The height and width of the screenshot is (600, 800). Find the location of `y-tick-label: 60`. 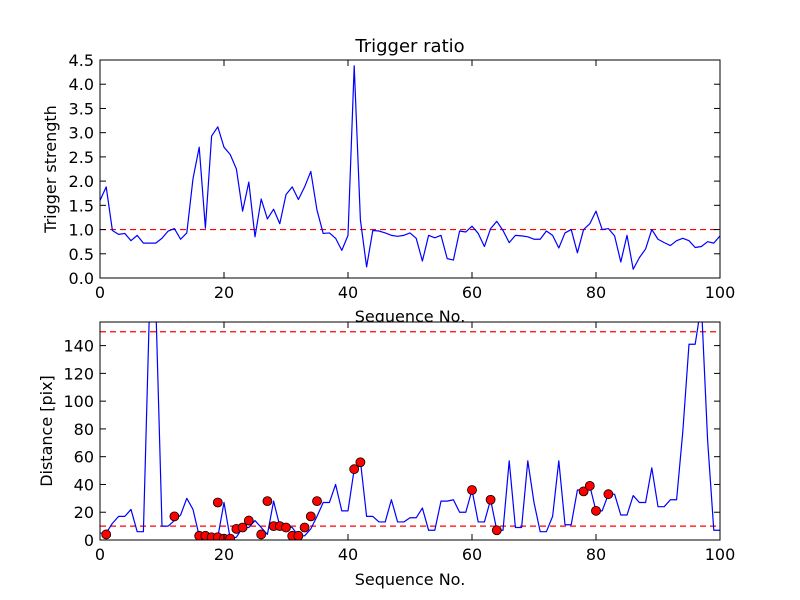

y-tick-label: 60 is located at coordinates (84, 457).